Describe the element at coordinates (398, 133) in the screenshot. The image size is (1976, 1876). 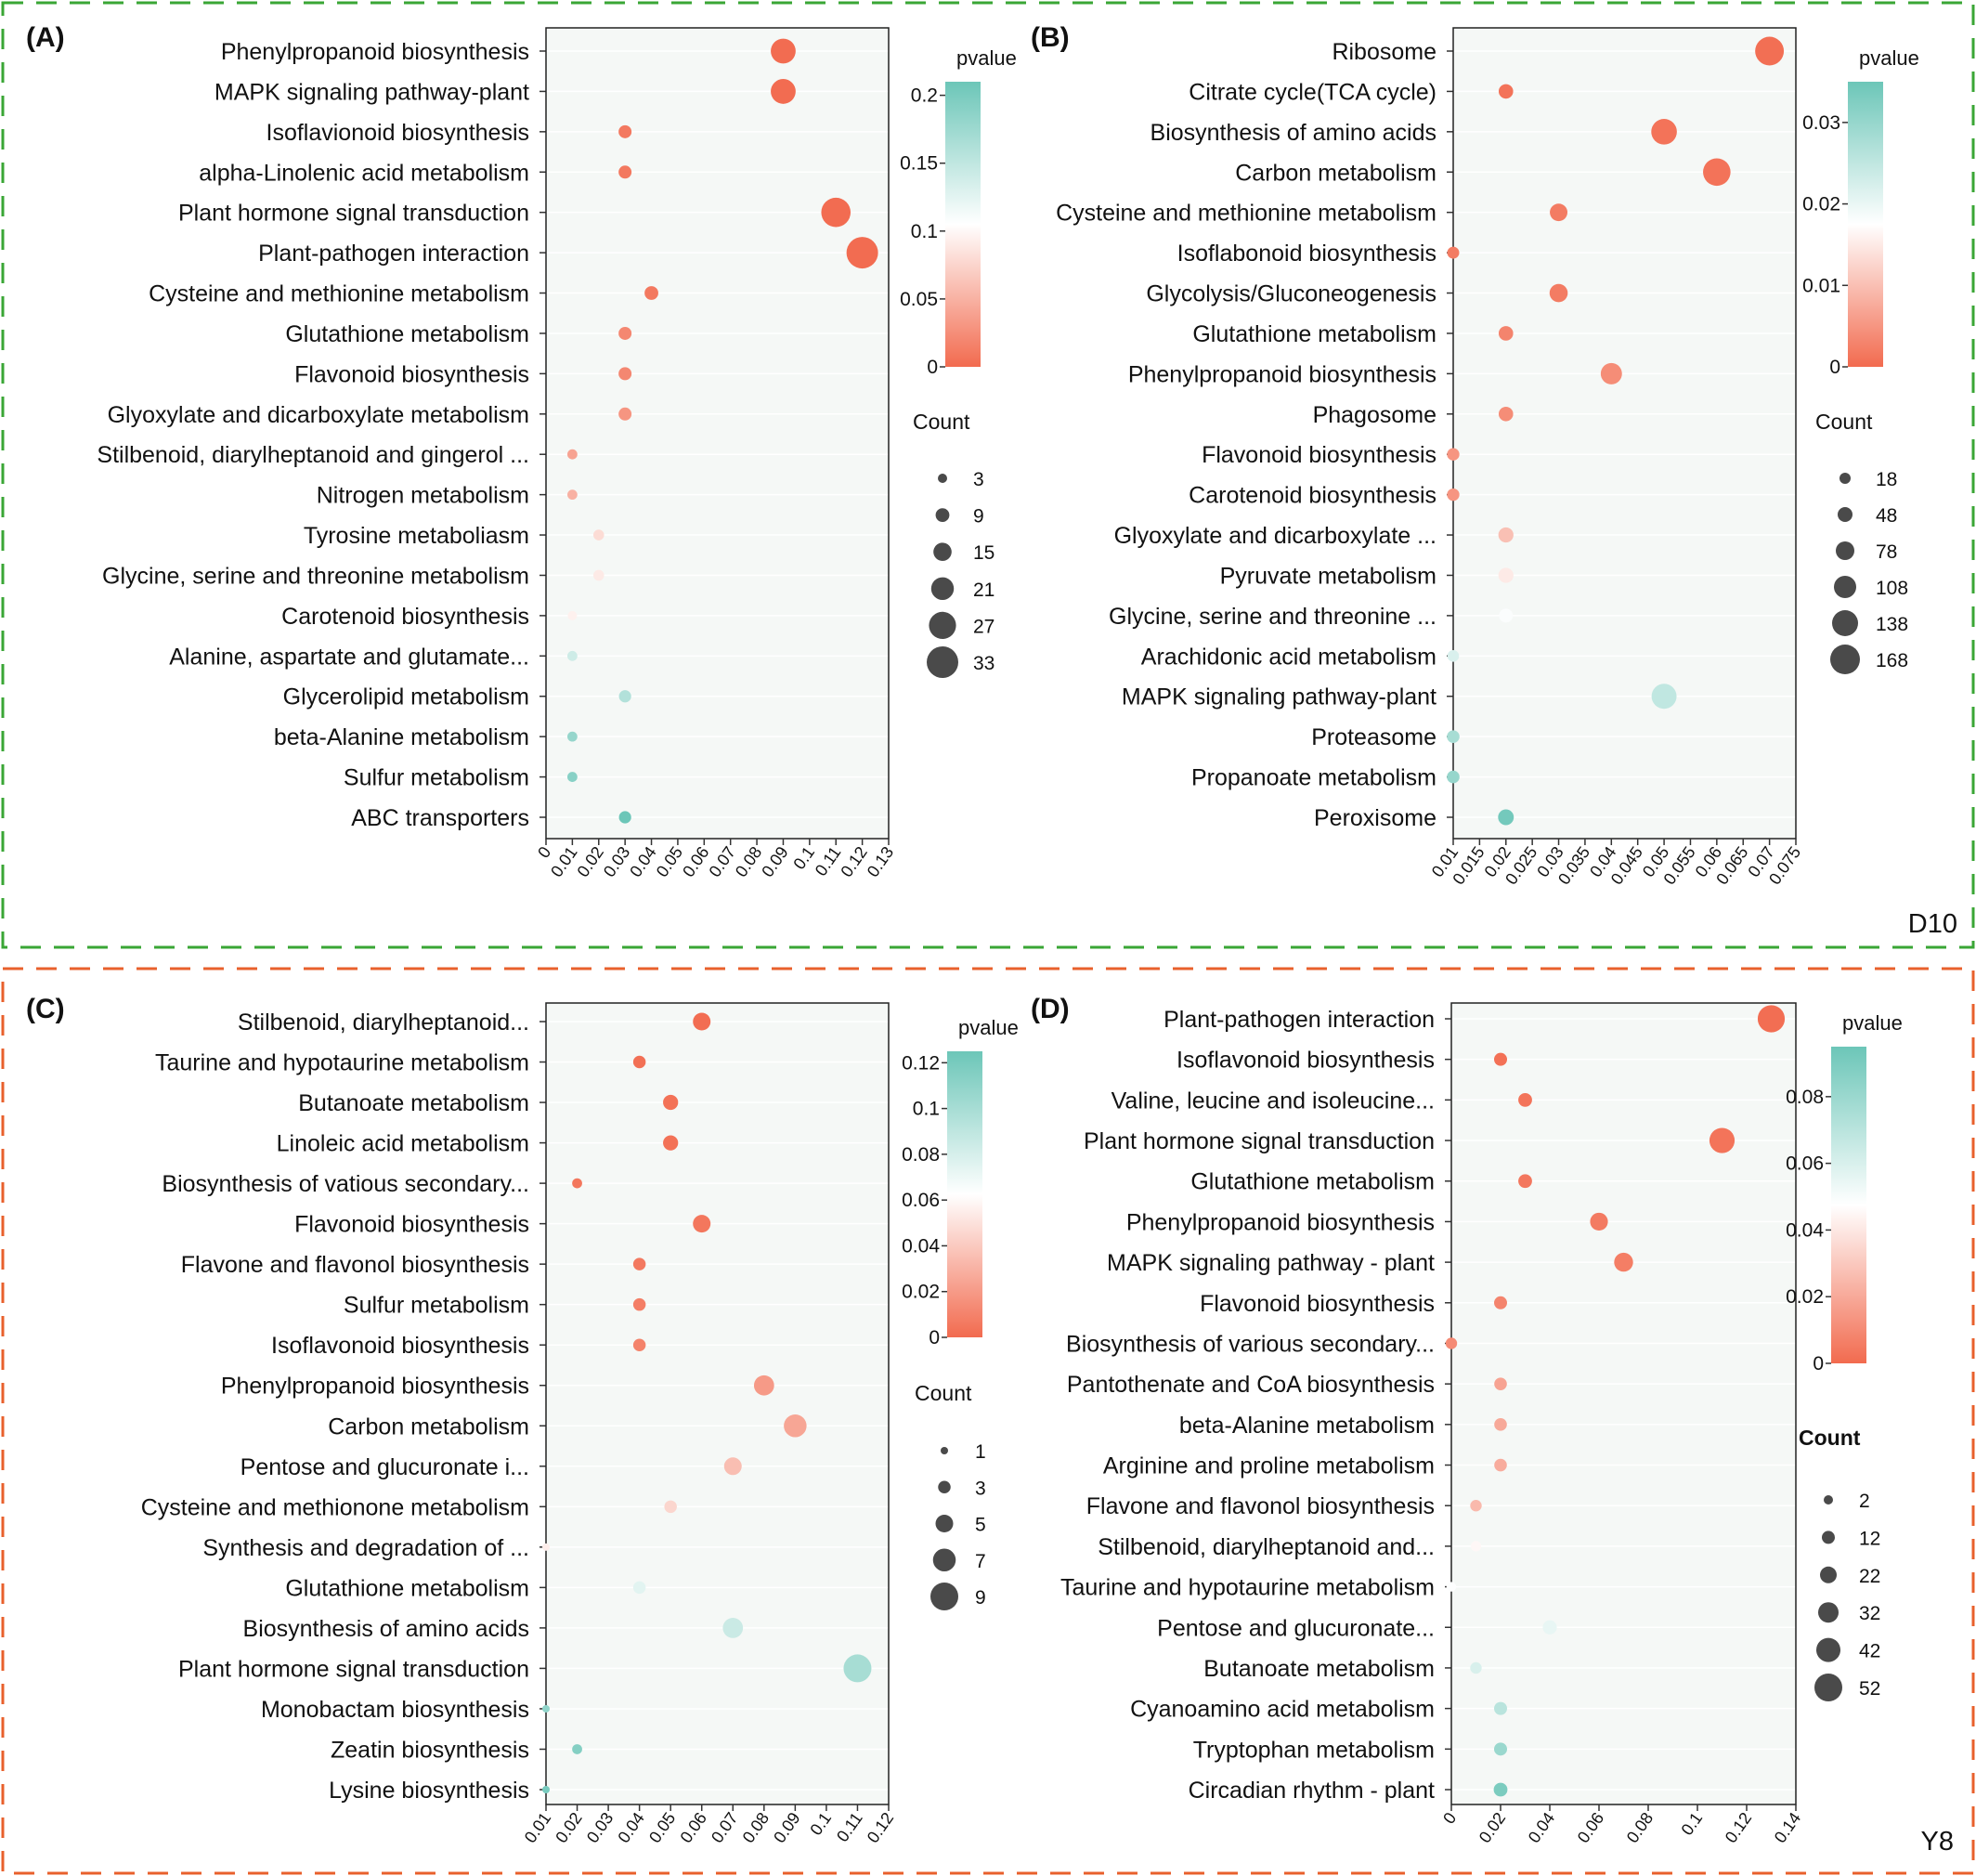
I see `category-label: Isoflavionoid biosynthesis` at that location.